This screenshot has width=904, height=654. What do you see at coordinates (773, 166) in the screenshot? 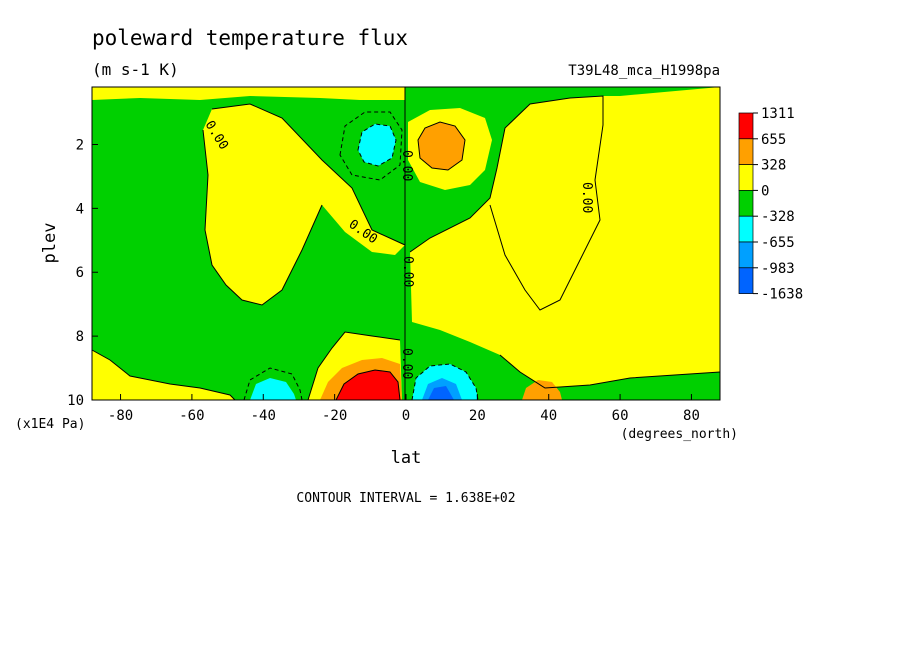
I see `legend-level-label: 328` at bounding box center [773, 166].